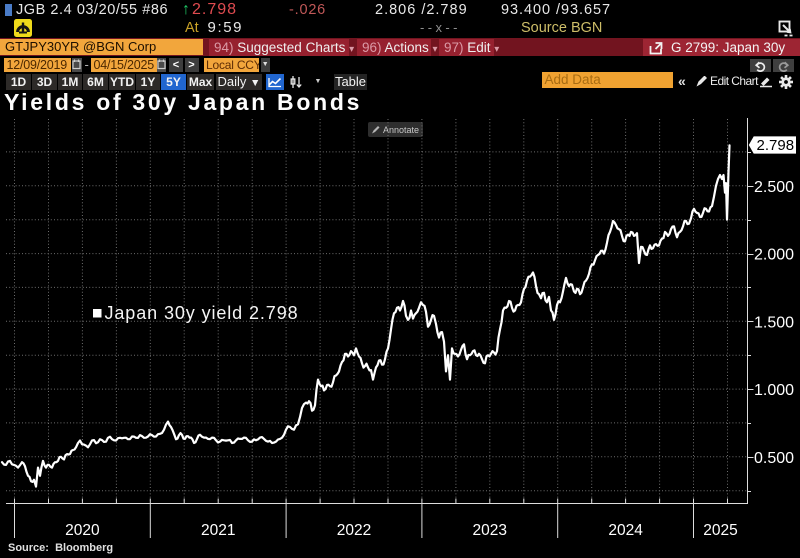  What do you see at coordinates (774, 187) in the screenshot?
I see `svg-text: 2.500` at bounding box center [774, 187].